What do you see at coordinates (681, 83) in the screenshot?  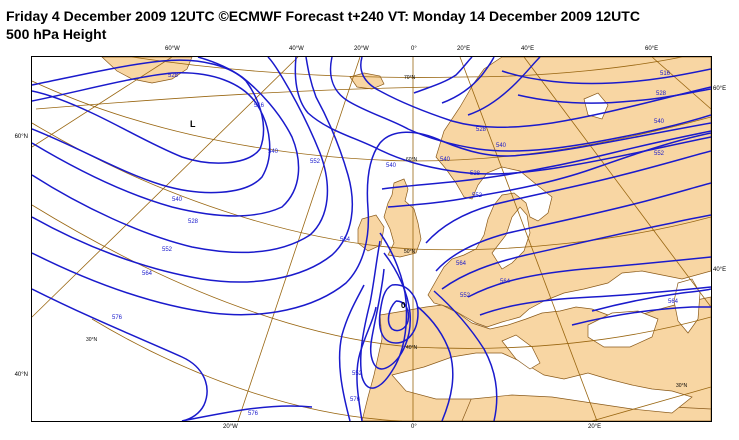 I see `meridian-60e` at bounding box center [681, 83].